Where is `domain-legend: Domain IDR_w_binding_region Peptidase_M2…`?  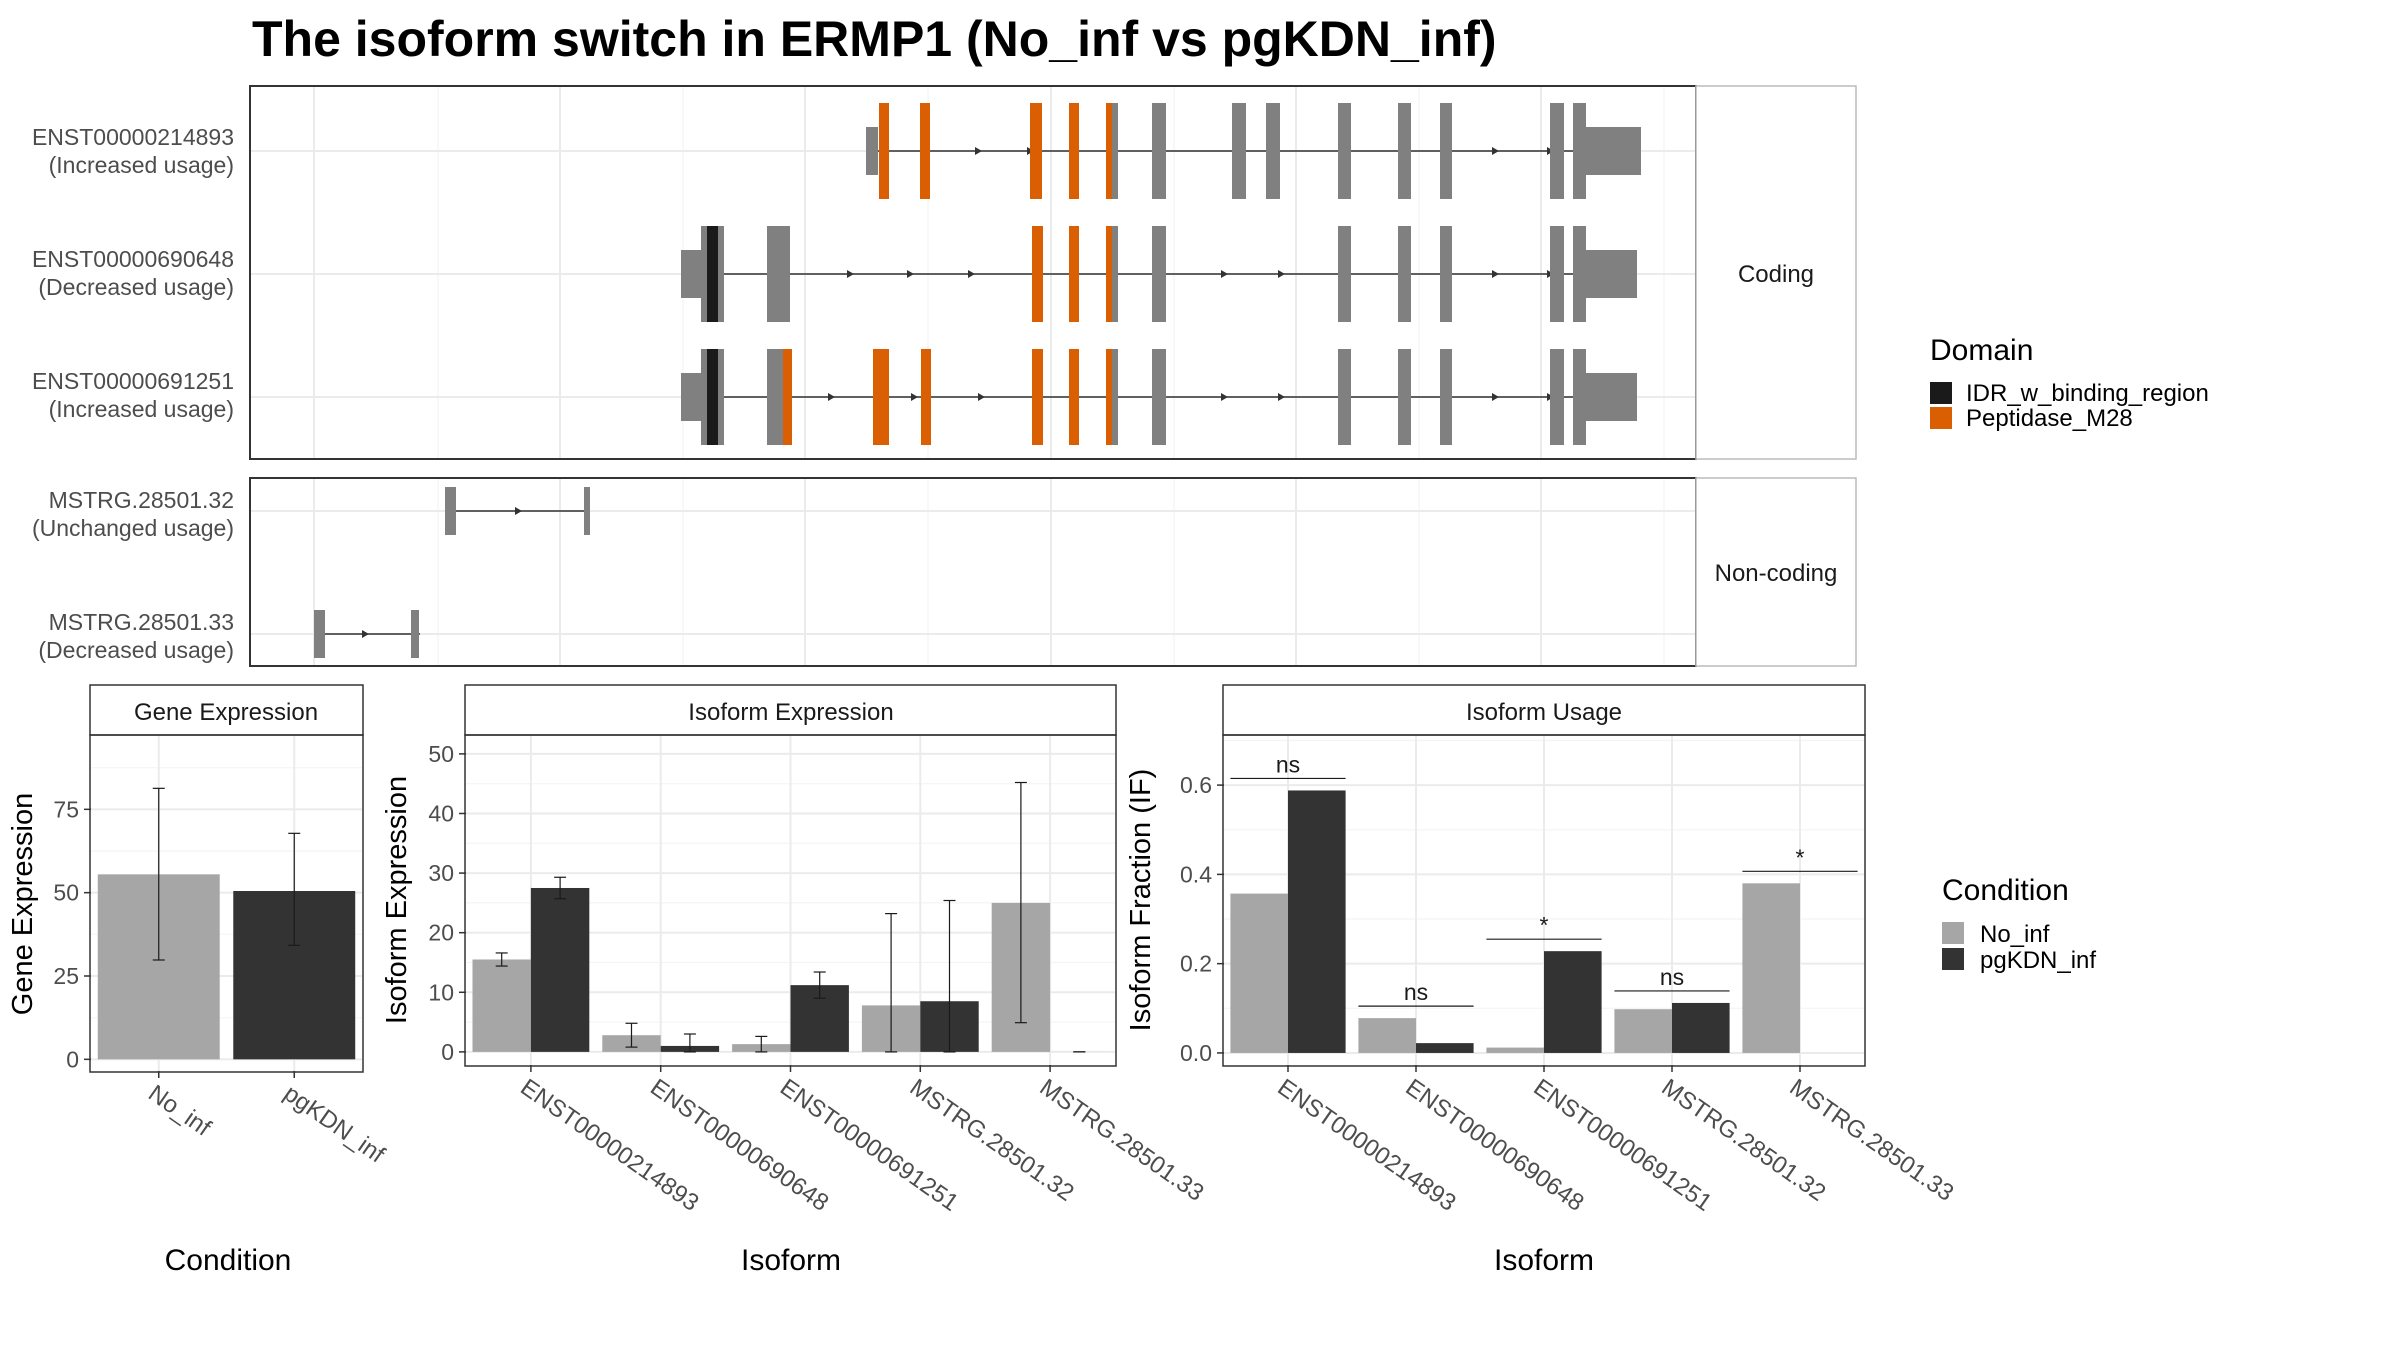
domain-legend: Domain IDR_w_binding_region Peptidase_M2… is located at coordinates (2069, 383).